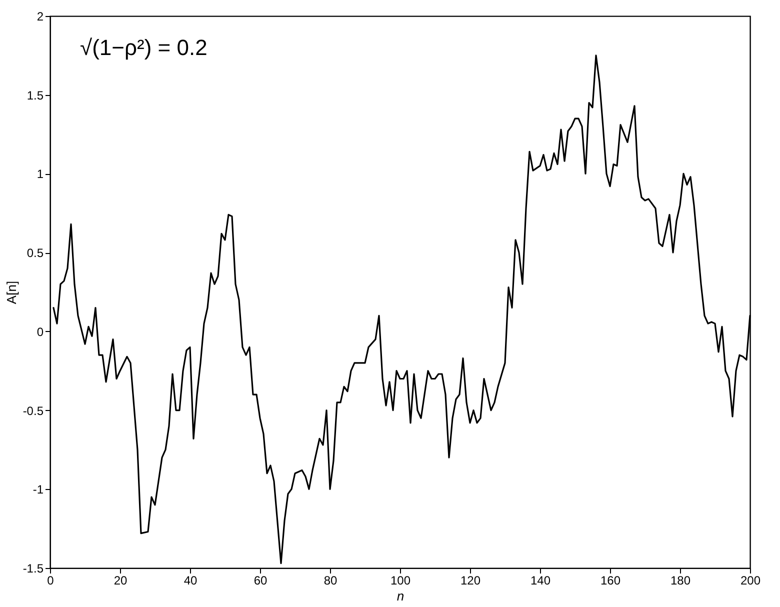 The image size is (780, 607). I want to click on y-tick-label: -0.5, so click(33, 411).